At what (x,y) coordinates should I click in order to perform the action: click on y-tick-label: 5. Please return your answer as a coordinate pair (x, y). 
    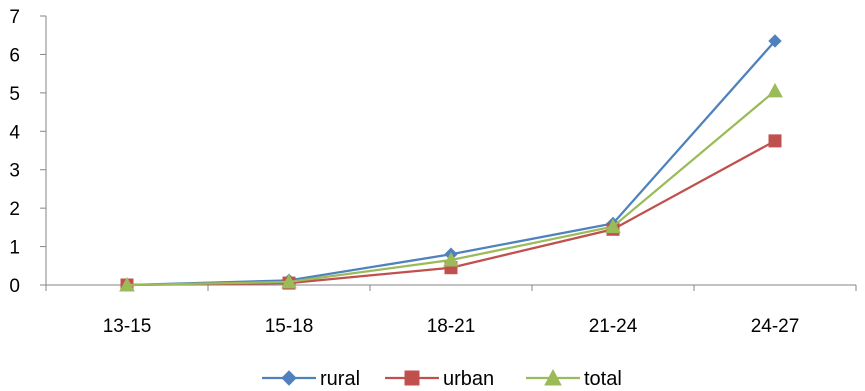
    Looking at the image, I should click on (14, 94).